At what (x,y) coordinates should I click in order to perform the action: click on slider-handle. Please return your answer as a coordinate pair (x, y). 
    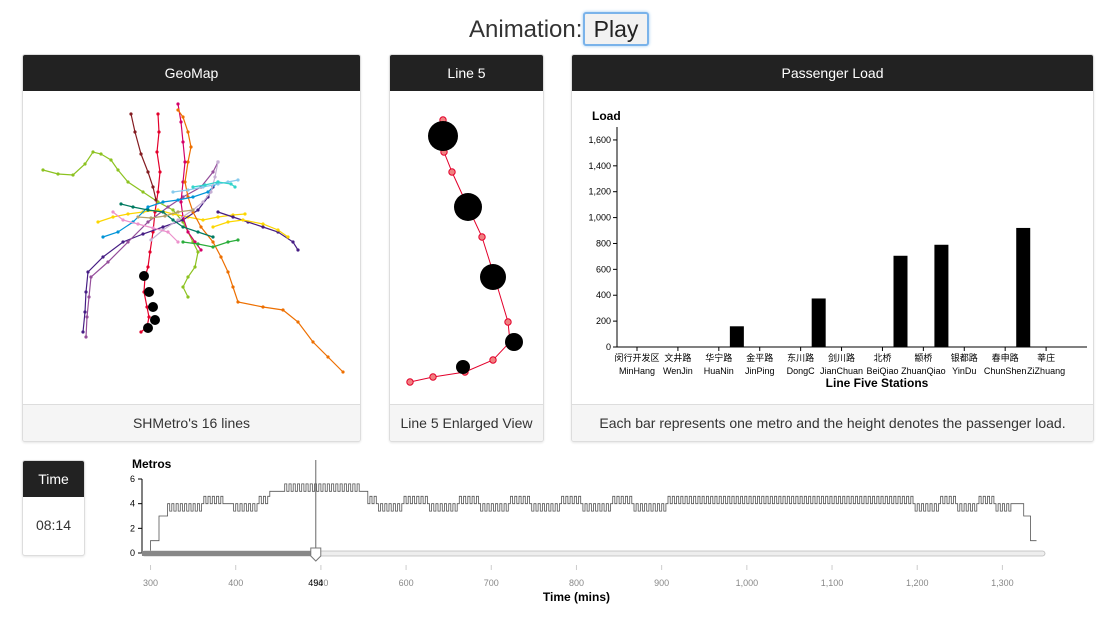
    Looking at the image, I should click on (316, 554).